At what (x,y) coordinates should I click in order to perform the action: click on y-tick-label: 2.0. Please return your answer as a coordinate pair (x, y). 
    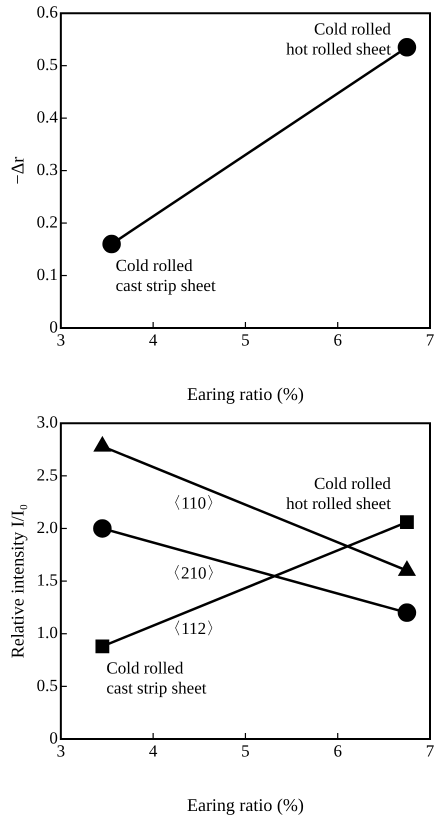
    Looking at the image, I should click on (47, 527).